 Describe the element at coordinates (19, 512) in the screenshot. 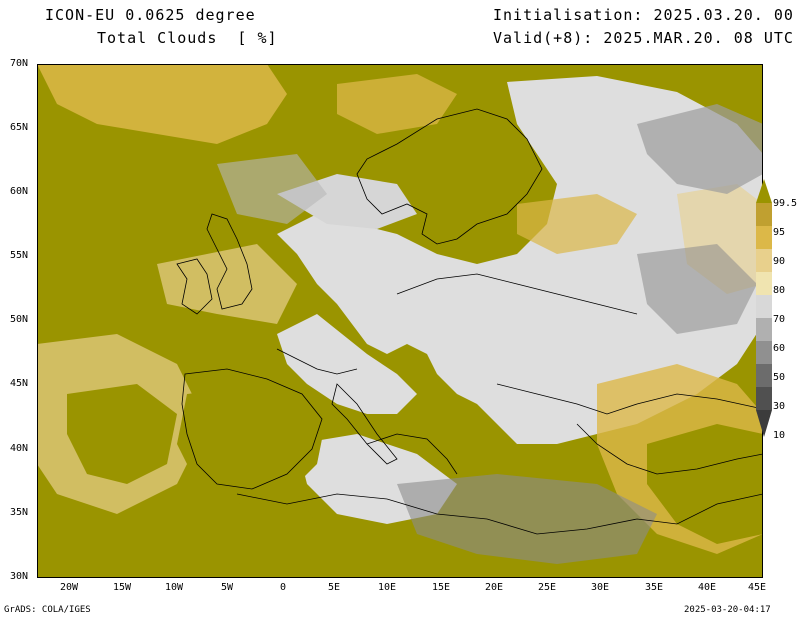

I see `lat-label: 35N` at that location.